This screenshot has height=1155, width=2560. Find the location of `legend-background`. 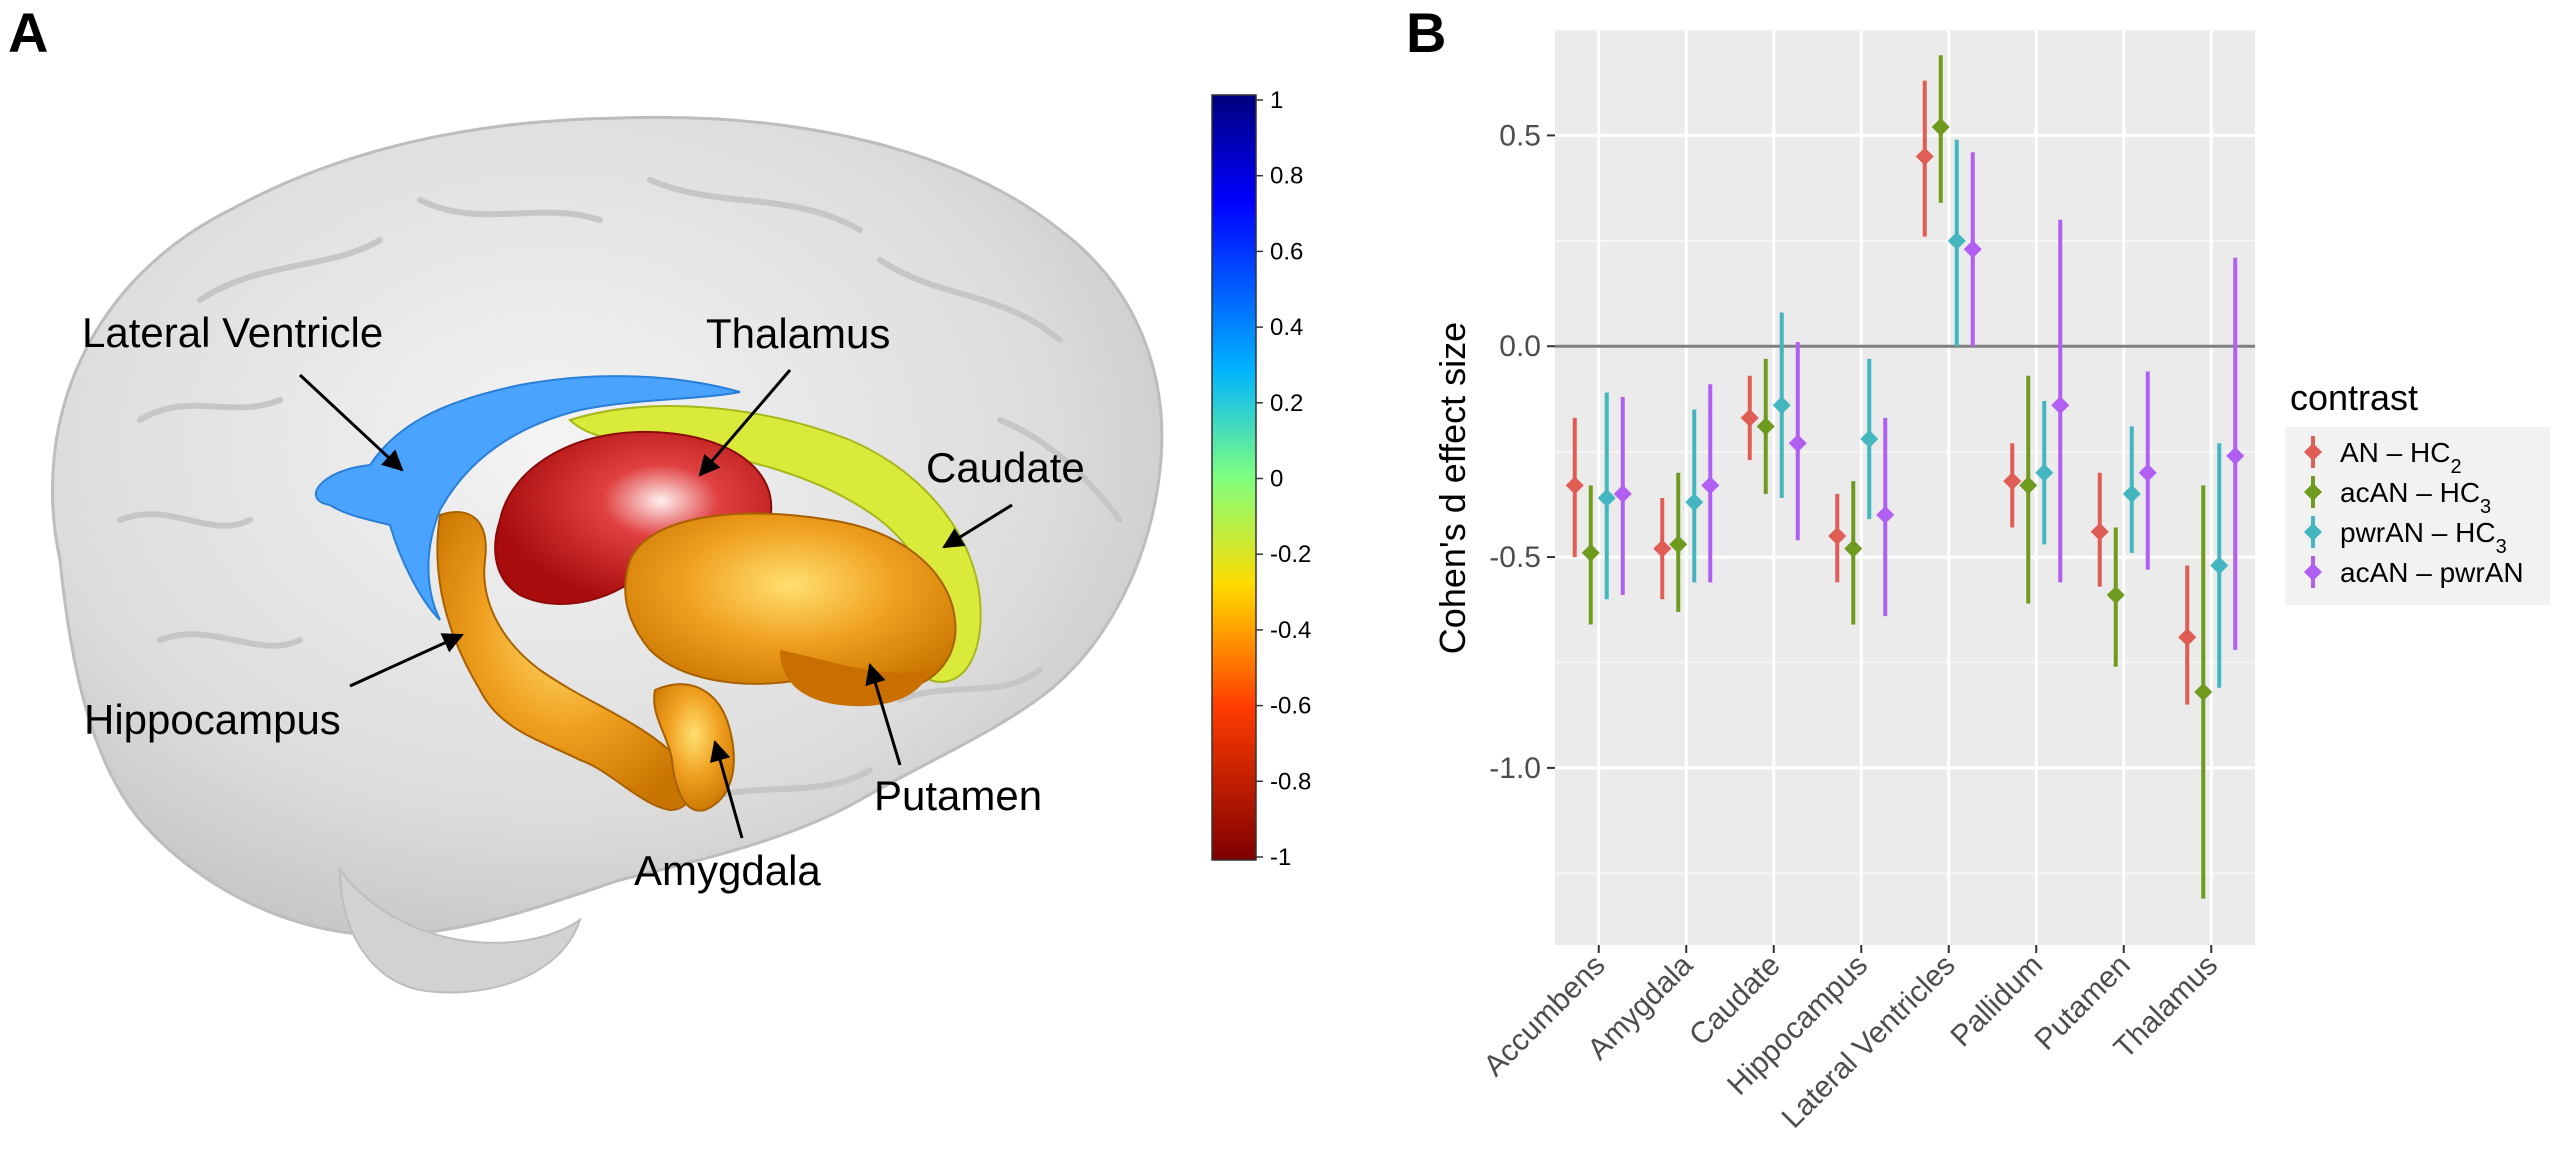

legend-background is located at coordinates (2417, 516).